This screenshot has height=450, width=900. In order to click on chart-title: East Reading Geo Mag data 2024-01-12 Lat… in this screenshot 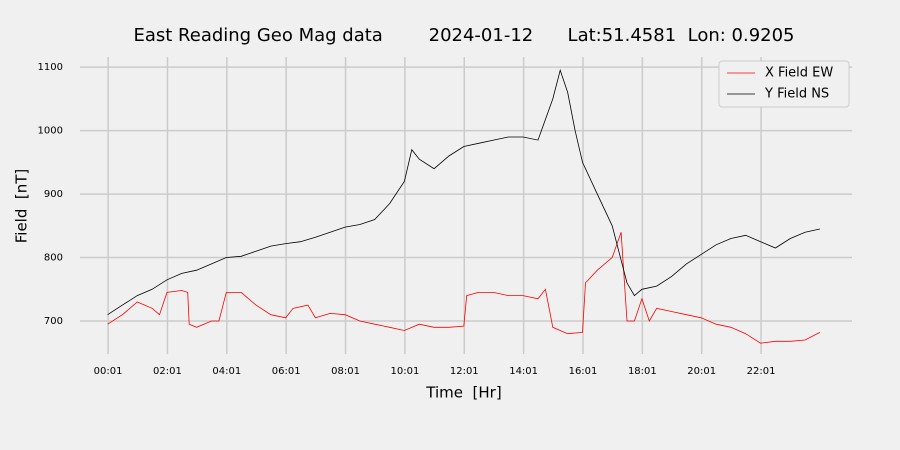, I will do `click(463, 35)`.